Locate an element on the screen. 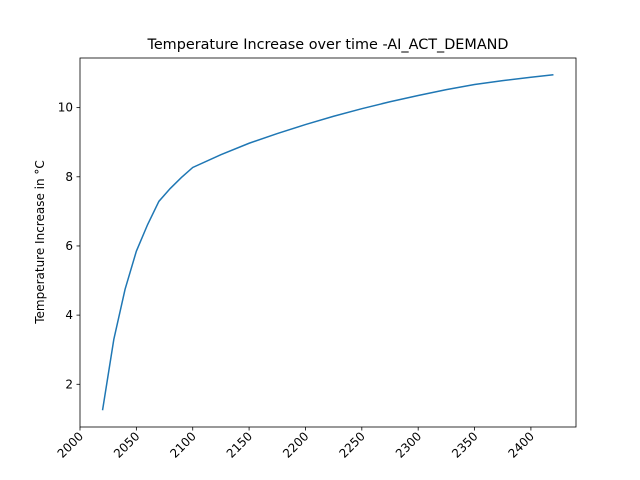 This screenshot has width=640, height=480. y-tick-label: 6 is located at coordinates (69, 246).